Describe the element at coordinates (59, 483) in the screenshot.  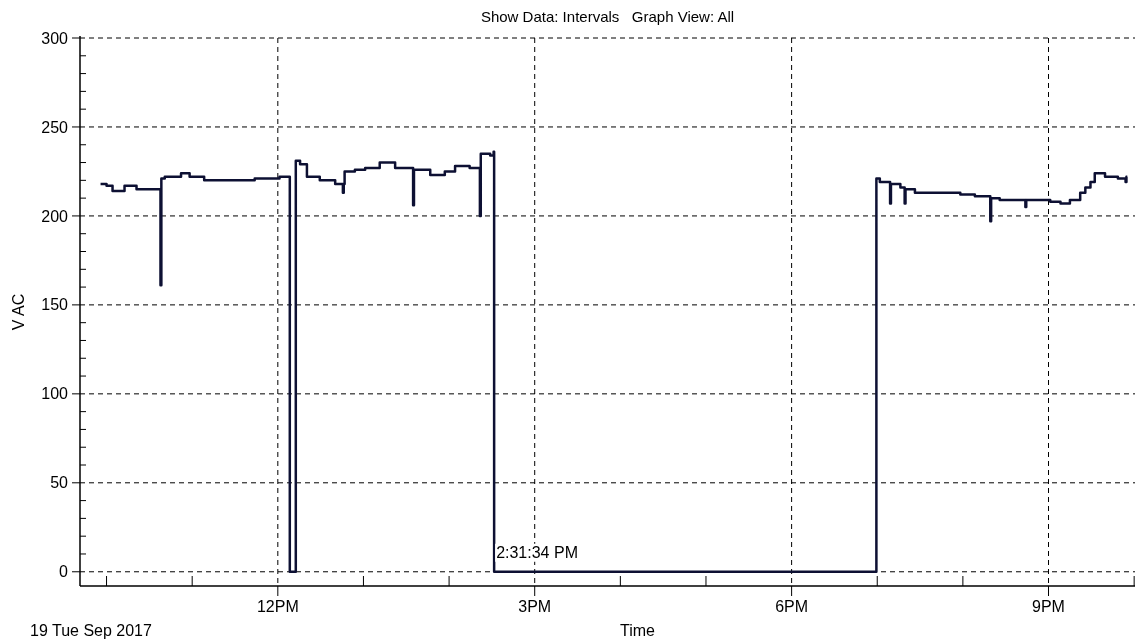
I see `y-tick-label: 50` at that location.